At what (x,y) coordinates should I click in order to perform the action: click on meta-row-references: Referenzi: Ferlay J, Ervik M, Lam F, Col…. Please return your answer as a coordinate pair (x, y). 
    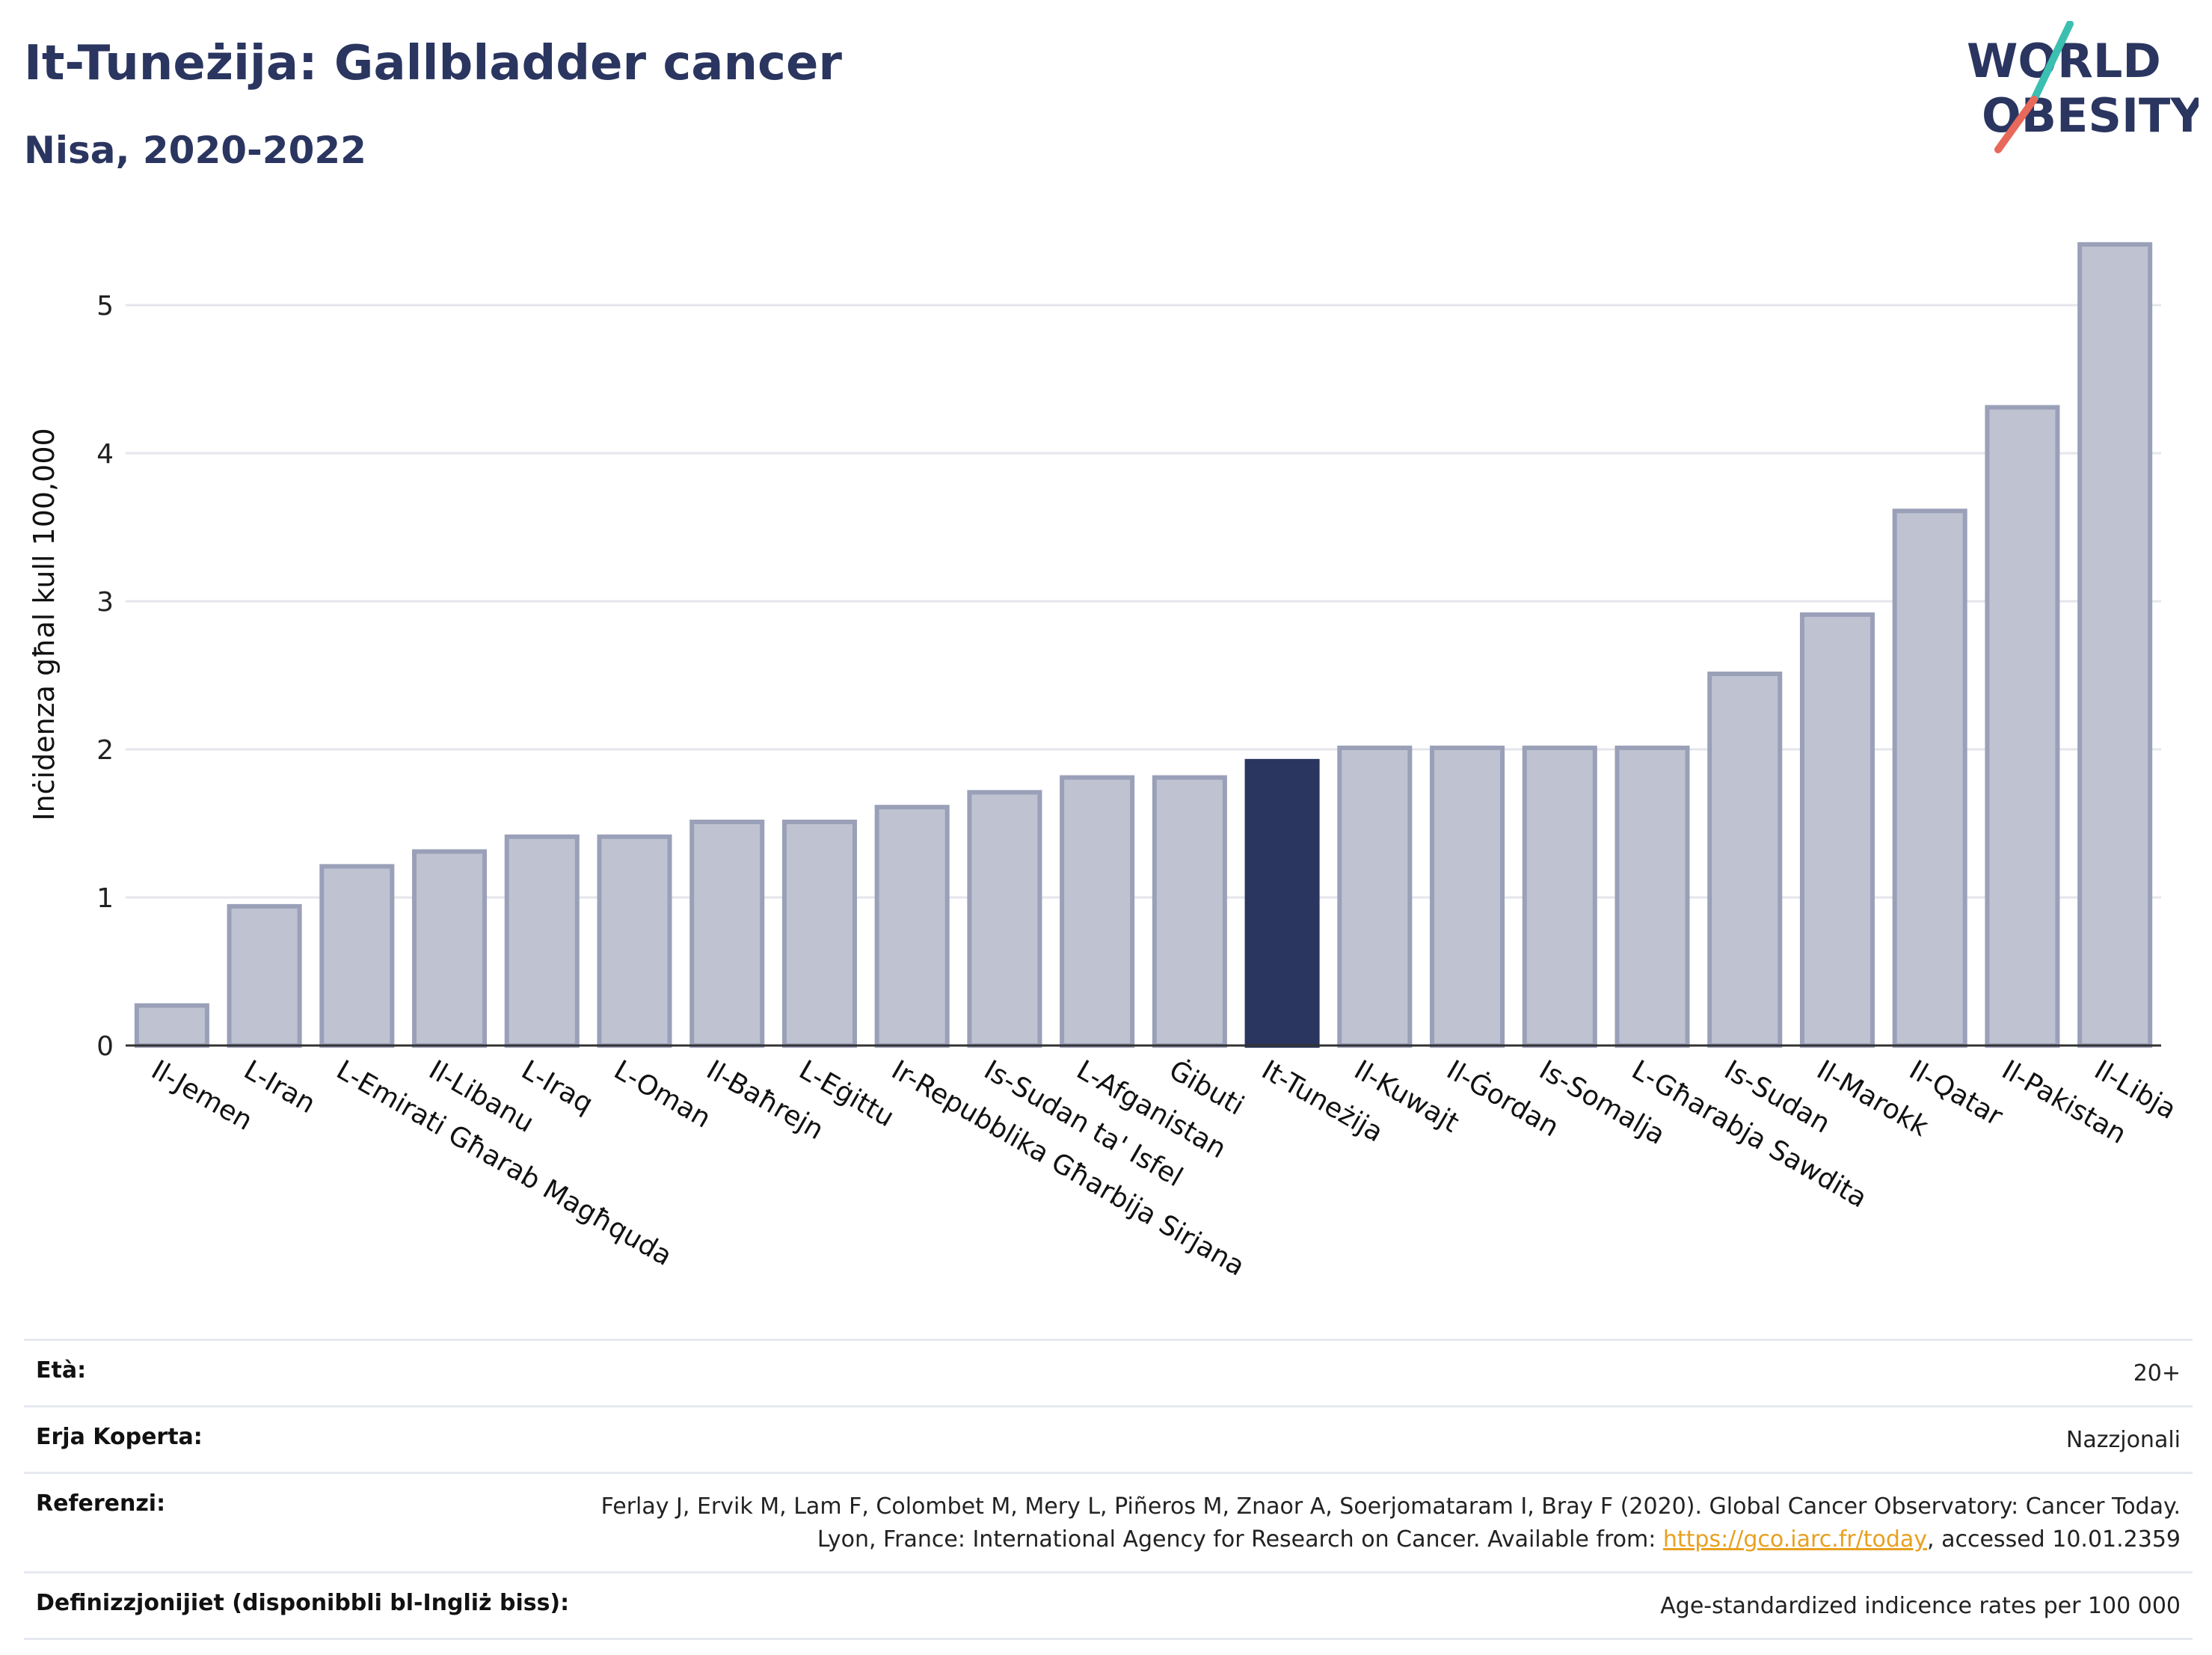
    Looking at the image, I should click on (1108, 1521).